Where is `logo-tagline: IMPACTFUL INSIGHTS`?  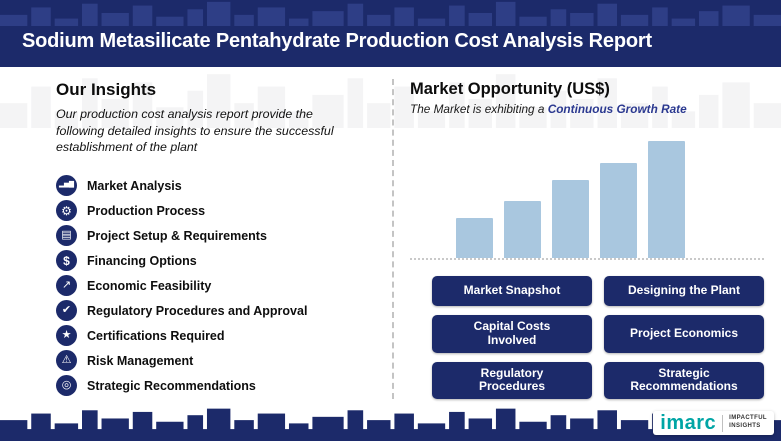 logo-tagline: IMPACTFUL INSIGHTS is located at coordinates (748, 423).